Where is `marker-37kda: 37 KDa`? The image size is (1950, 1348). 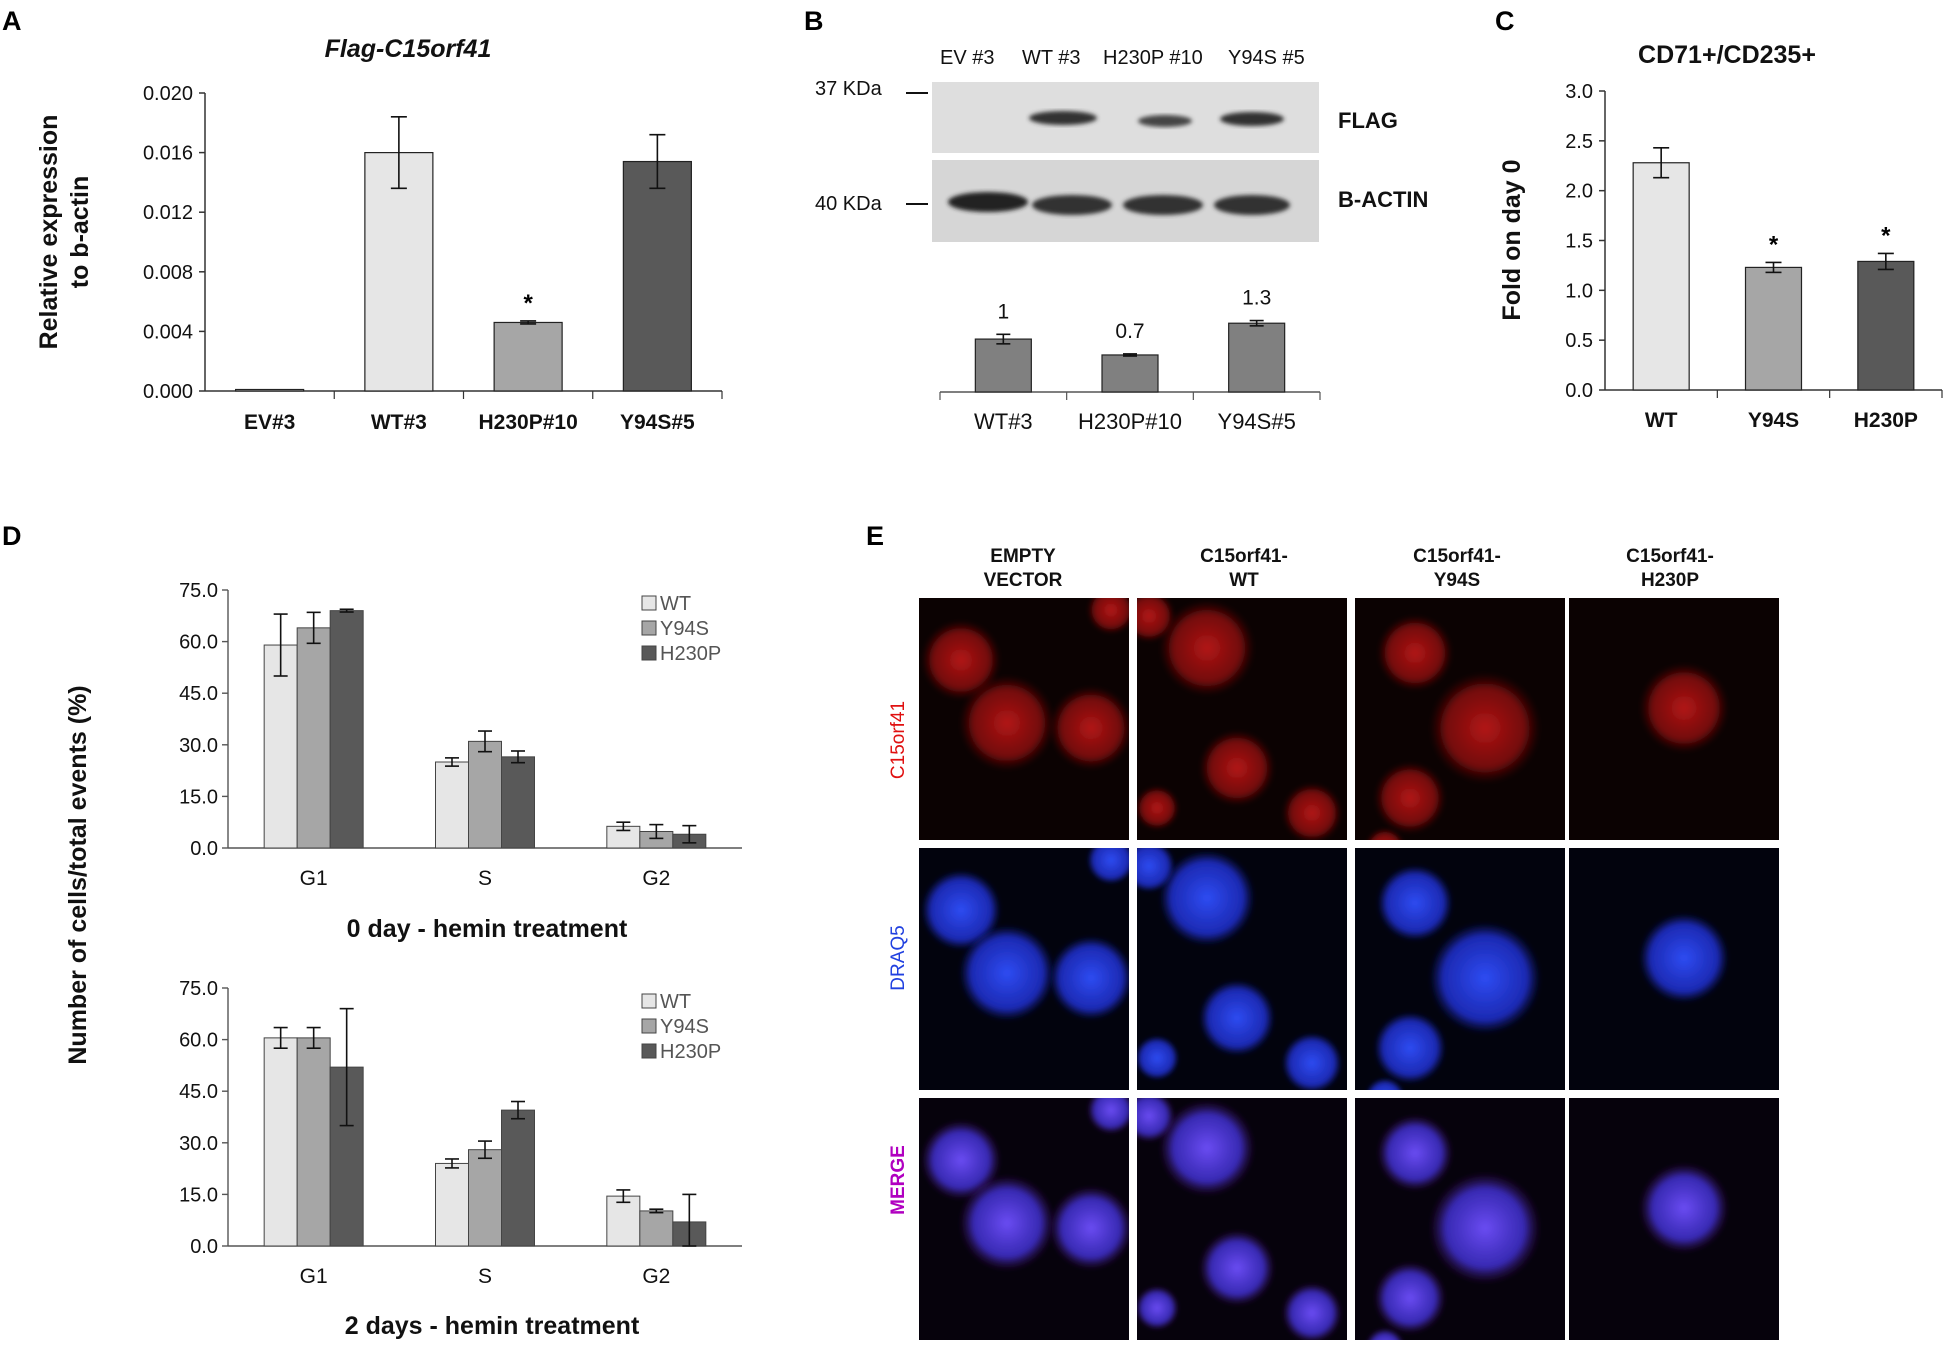
marker-37kda: 37 KDa is located at coordinates (849, 89).